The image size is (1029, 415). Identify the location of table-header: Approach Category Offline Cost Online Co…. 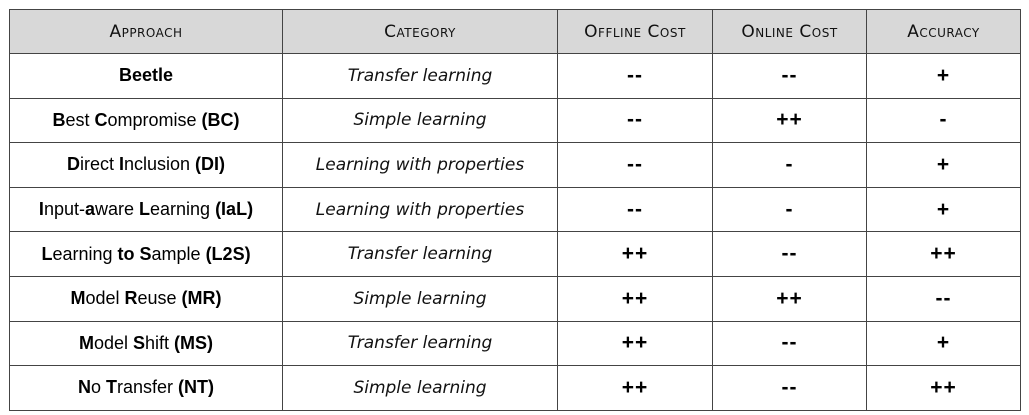
(515, 31).